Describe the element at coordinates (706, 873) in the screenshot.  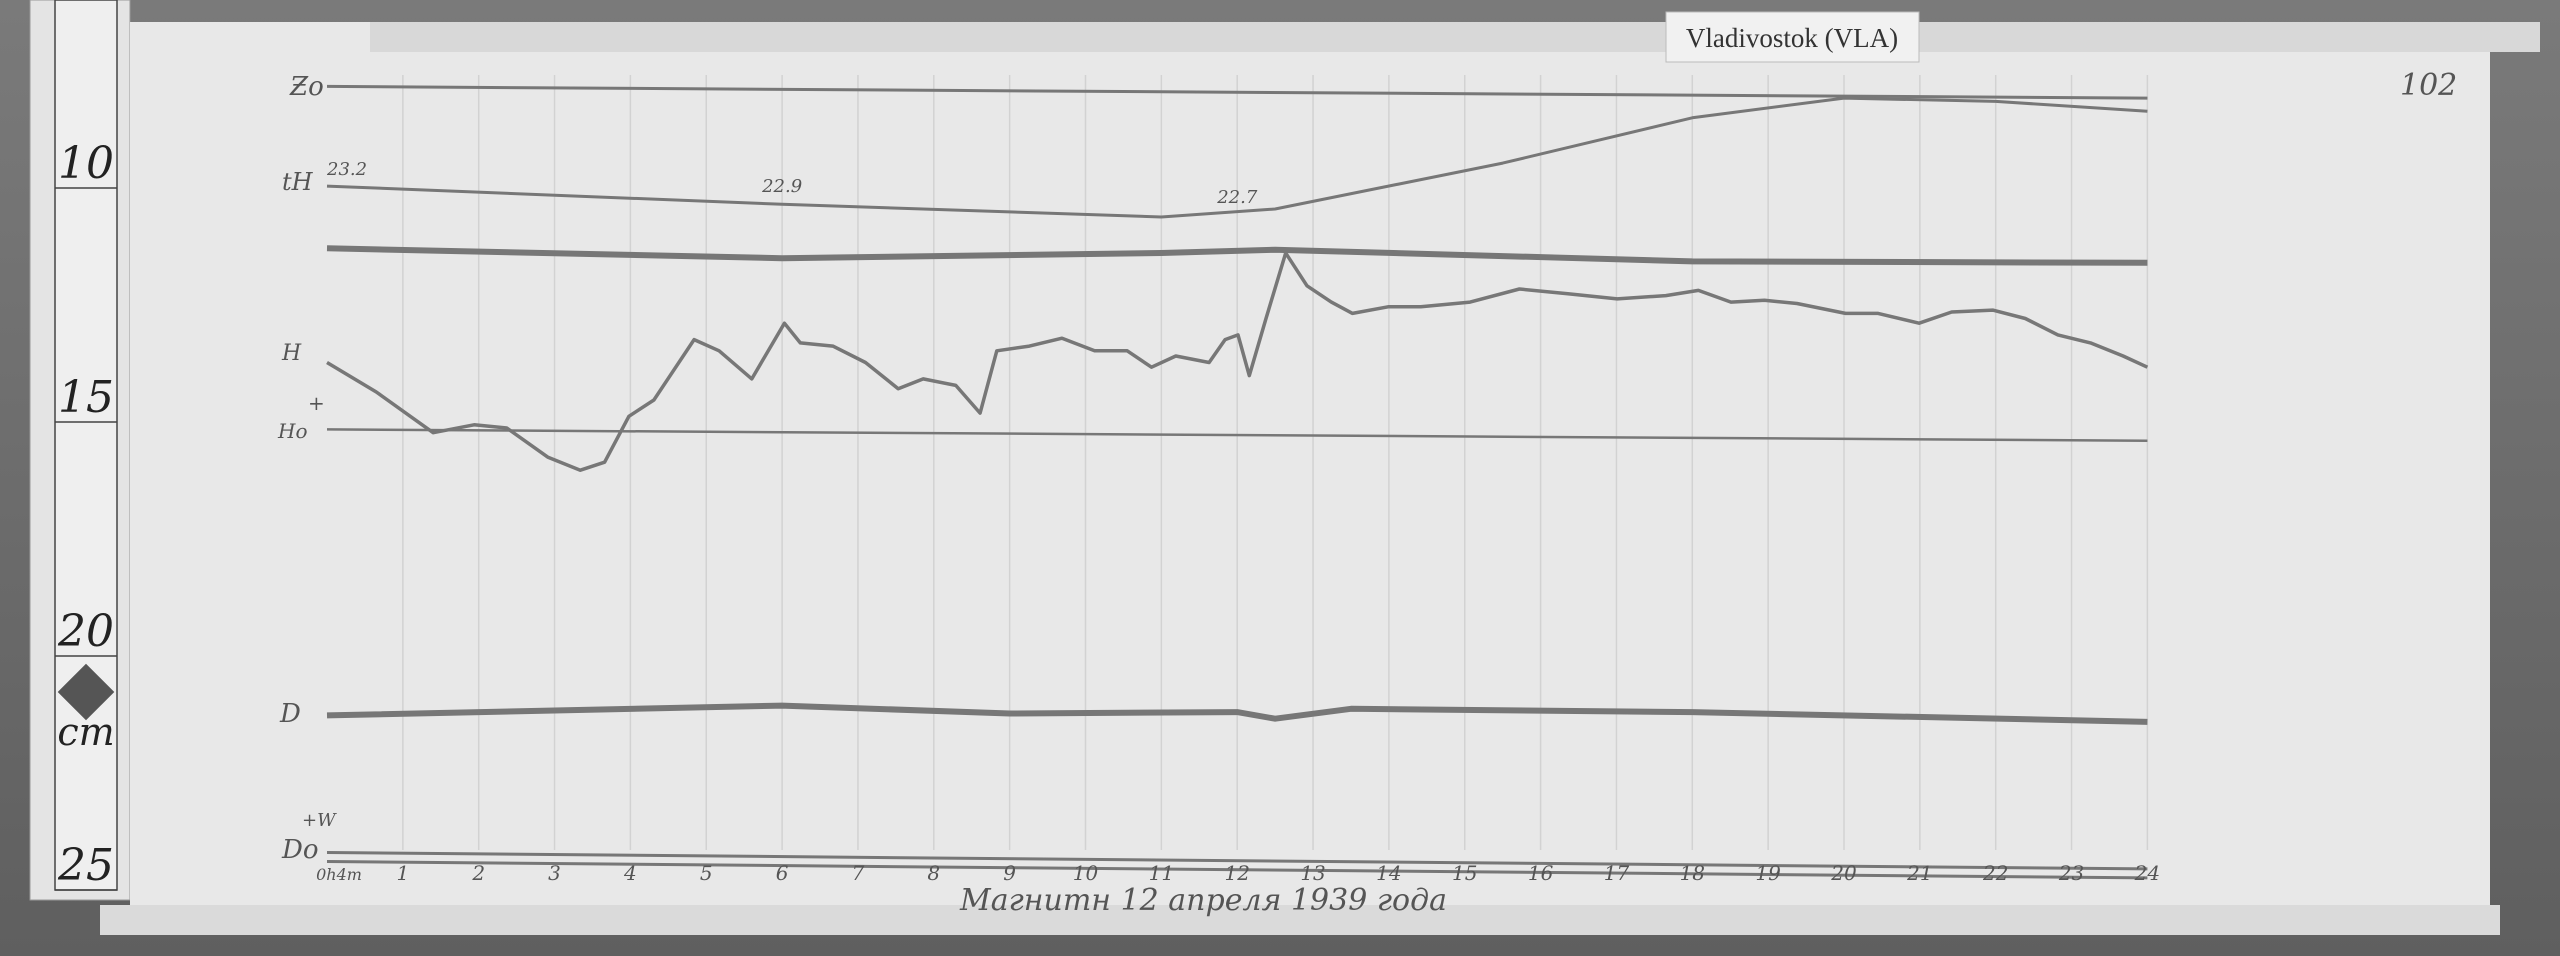
I see `hour-tick-label: 5` at that location.